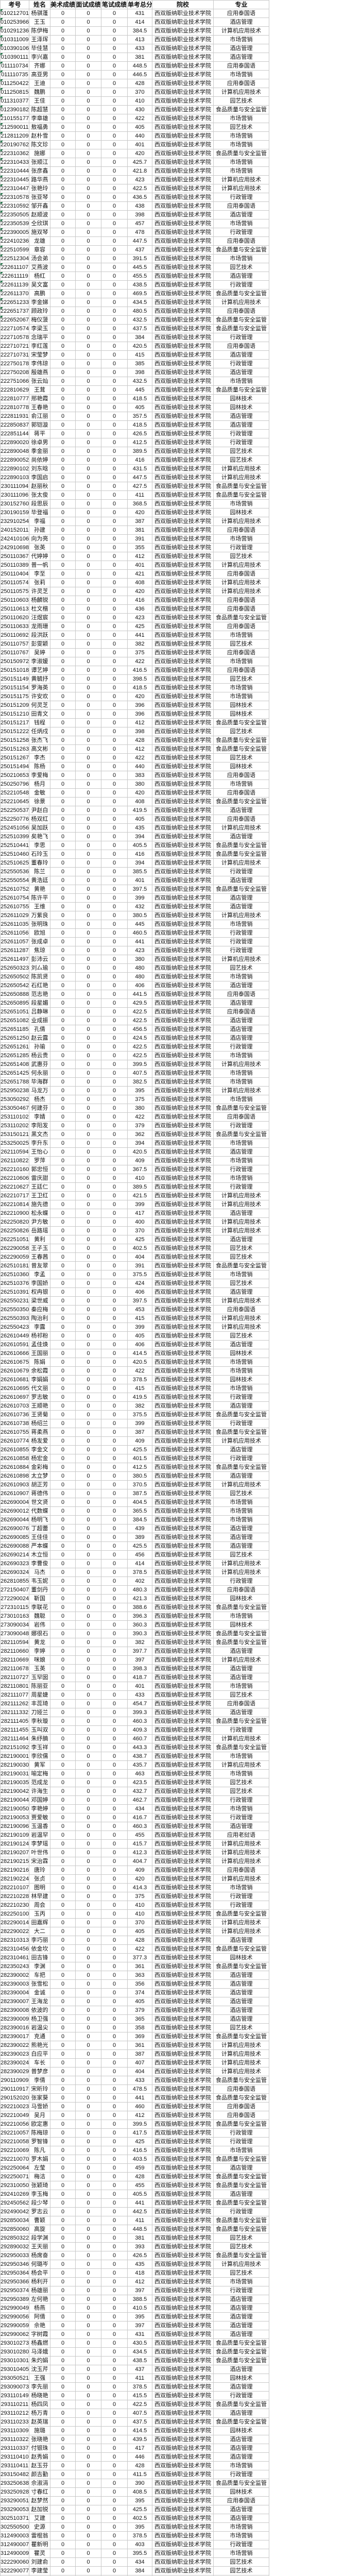 Image resolution: width=345 pixels, height=2576 pixels. I want to click on cell-total-score: 420, so click(140, 793).